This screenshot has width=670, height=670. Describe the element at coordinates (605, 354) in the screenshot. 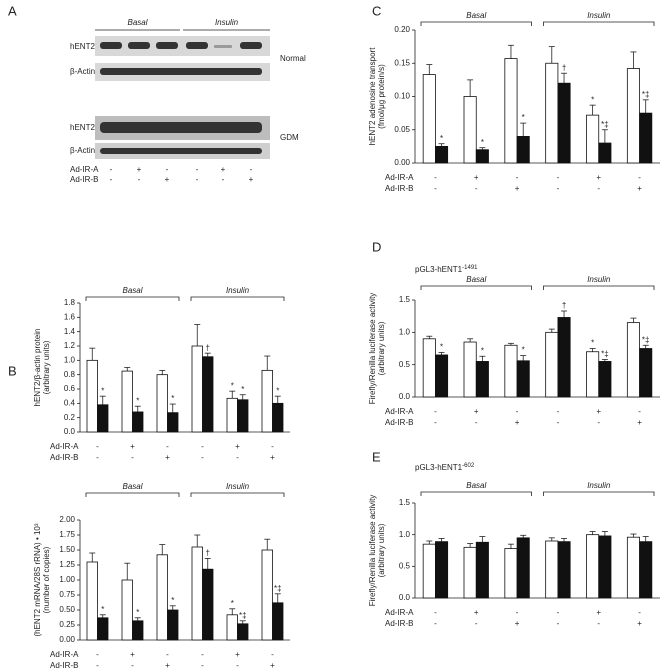

I see `significance-marker: *‡` at that location.